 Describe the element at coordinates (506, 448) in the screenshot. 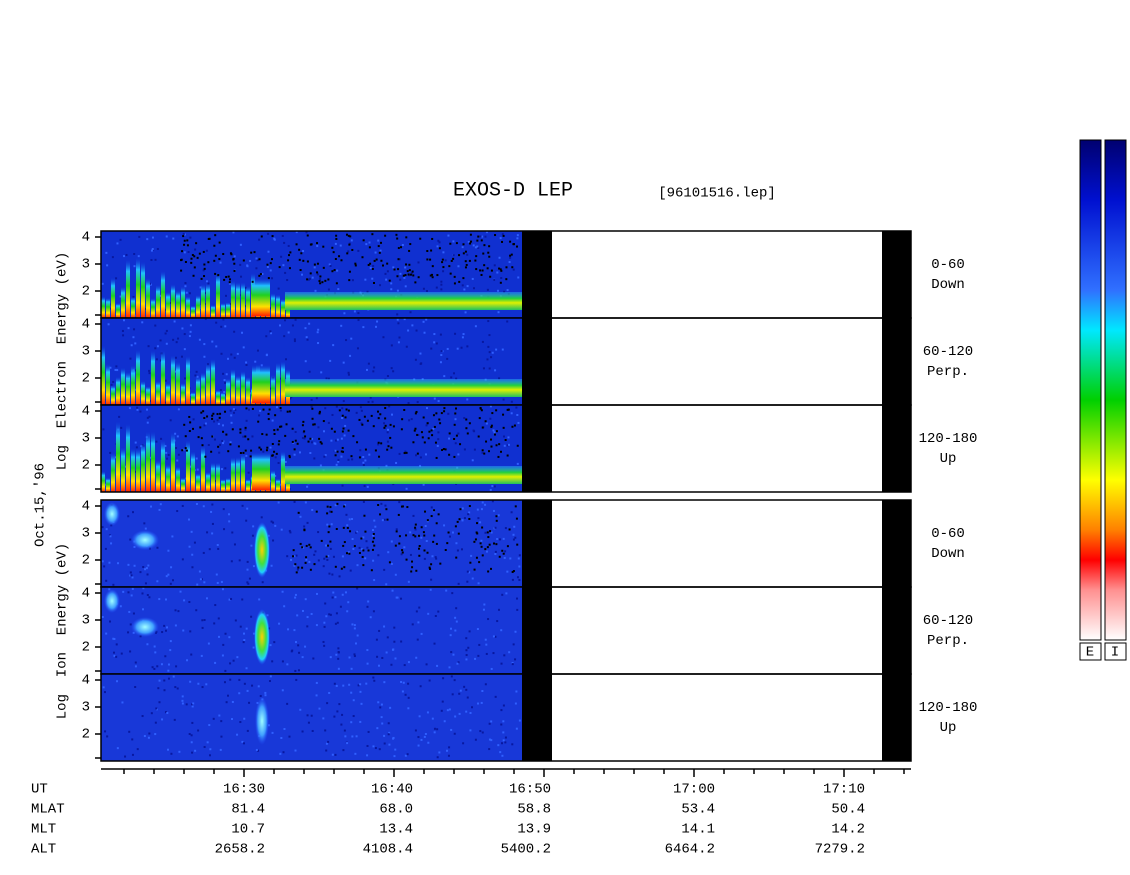

I see `frame` at that location.